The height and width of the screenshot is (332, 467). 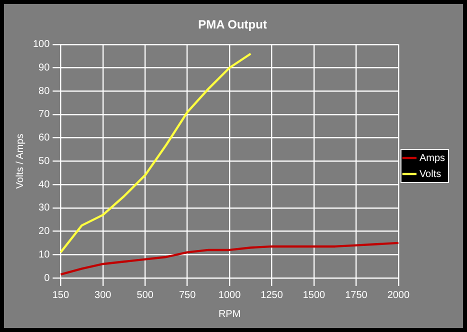 I want to click on x-tick-label: 1250, so click(x=272, y=295).